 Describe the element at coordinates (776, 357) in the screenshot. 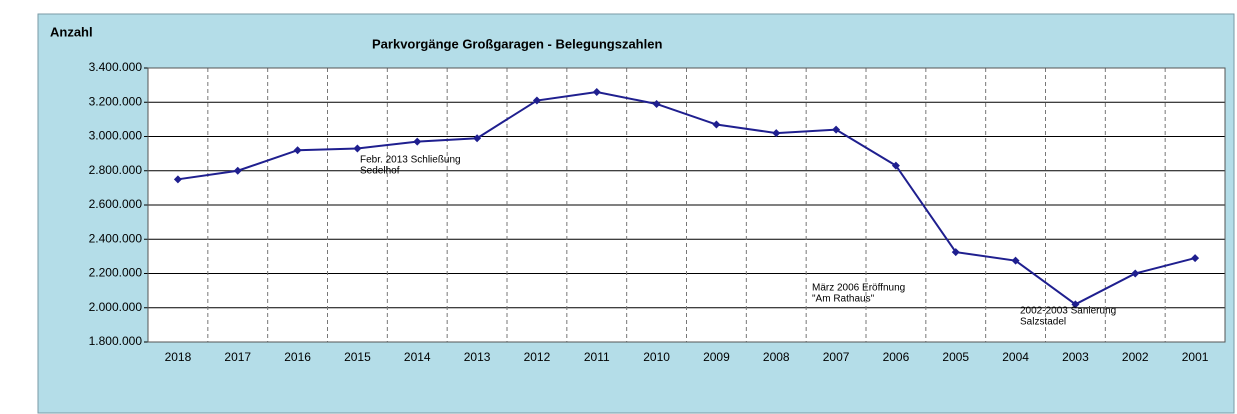

I see `x-tick-label: 2008` at that location.